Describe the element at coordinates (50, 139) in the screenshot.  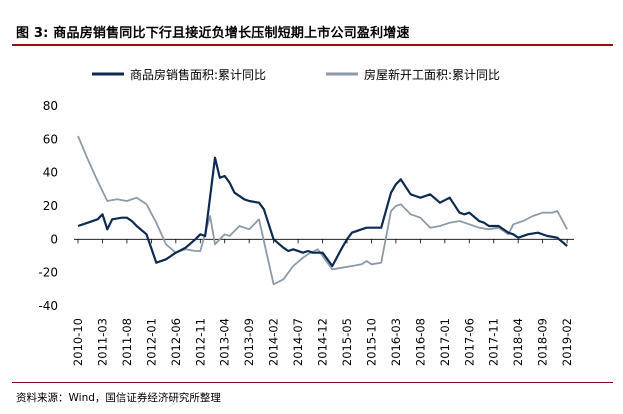
I see `y-tick-label: 60` at that location.